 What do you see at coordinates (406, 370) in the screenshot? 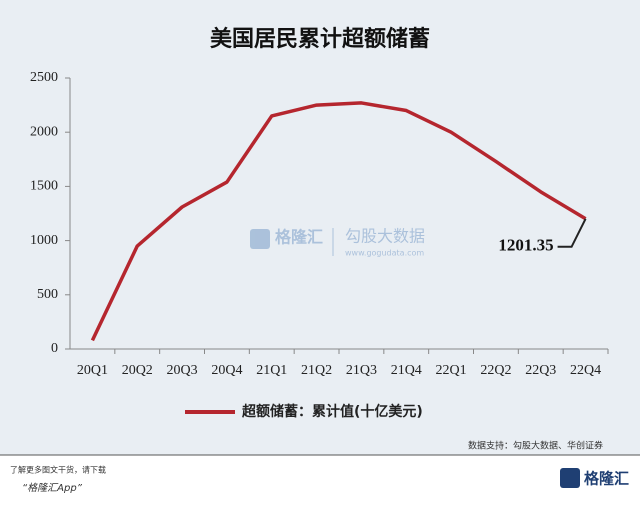
I see `x-tick-label: 21Q4` at bounding box center [406, 370].